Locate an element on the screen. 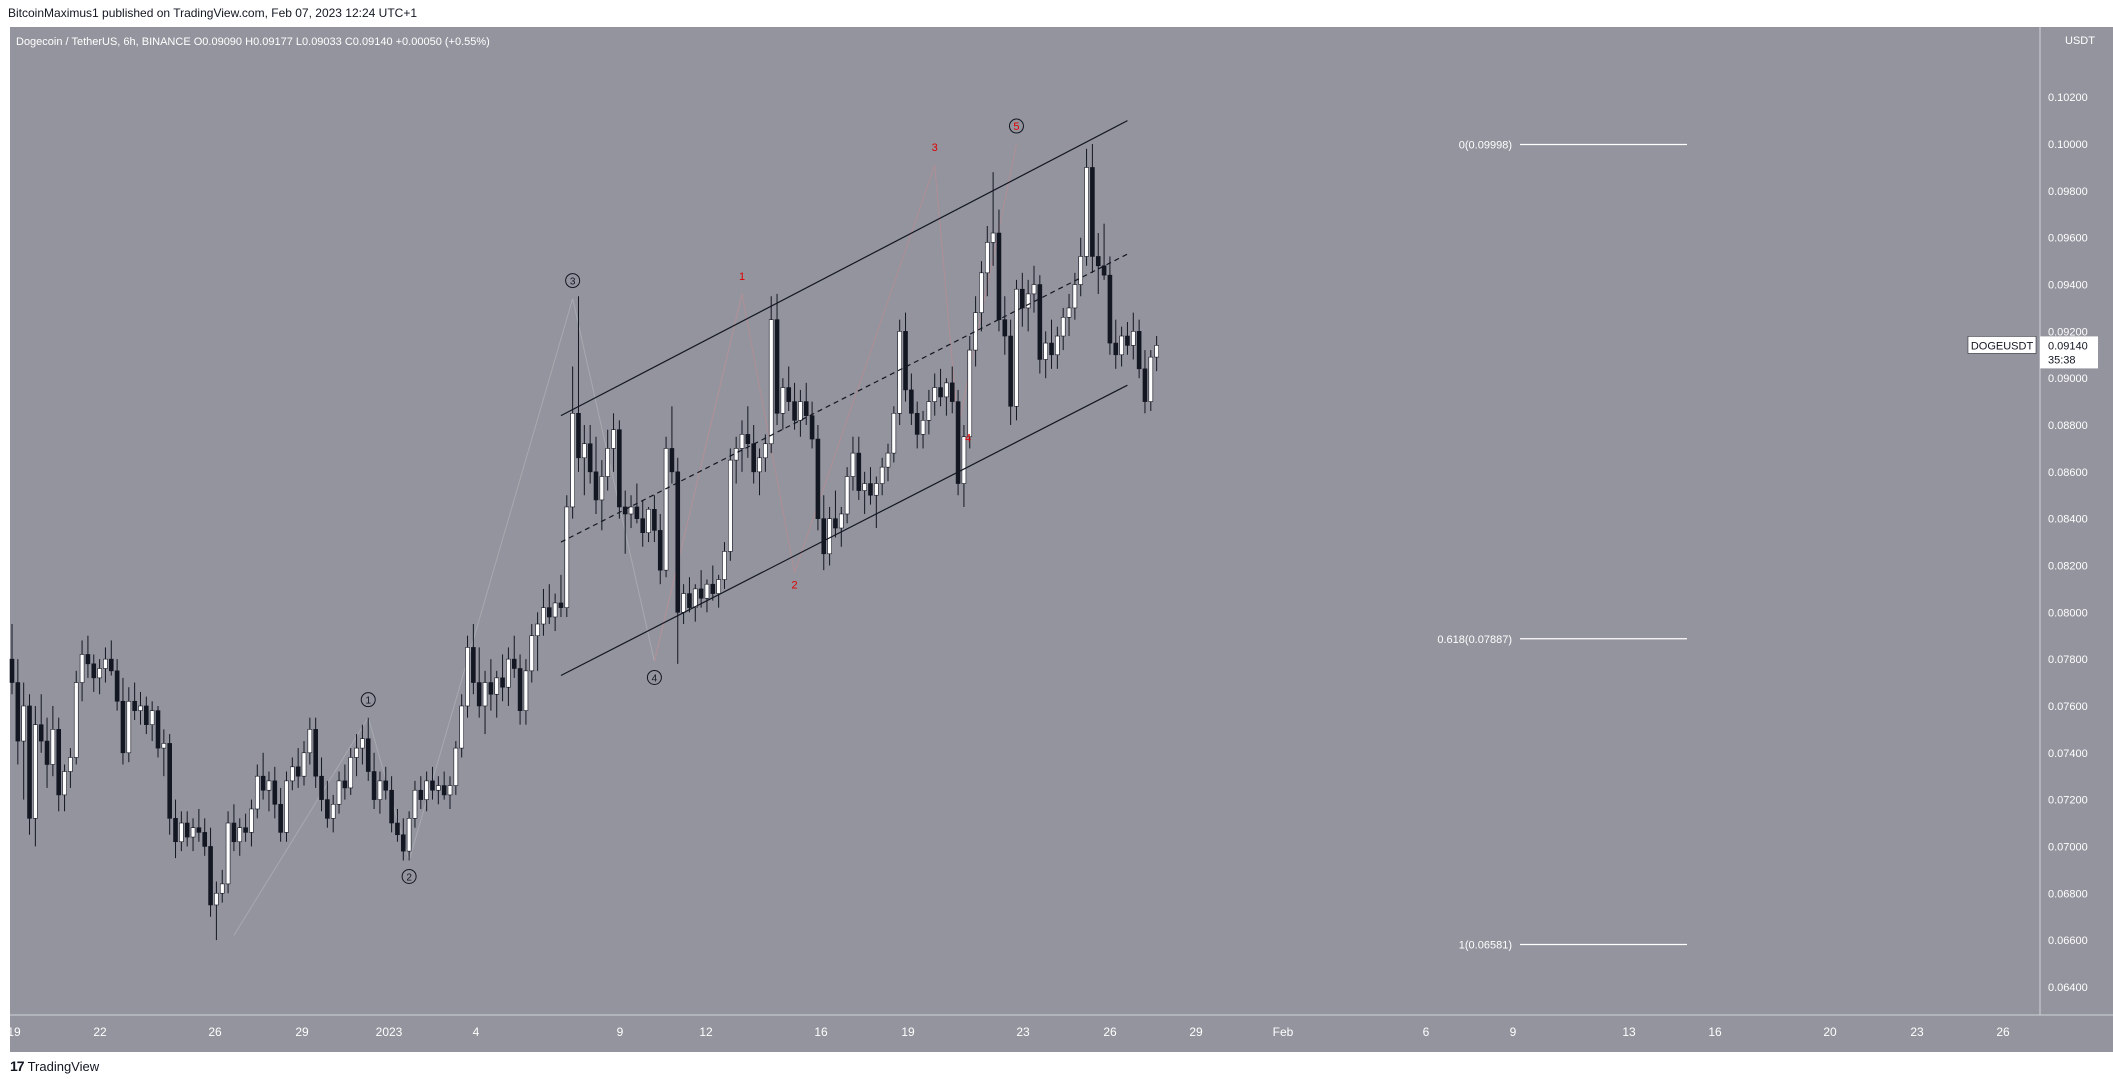 The width and height of the screenshot is (2113, 1079). price-tick-label: 0.09000 is located at coordinates (2068, 379).